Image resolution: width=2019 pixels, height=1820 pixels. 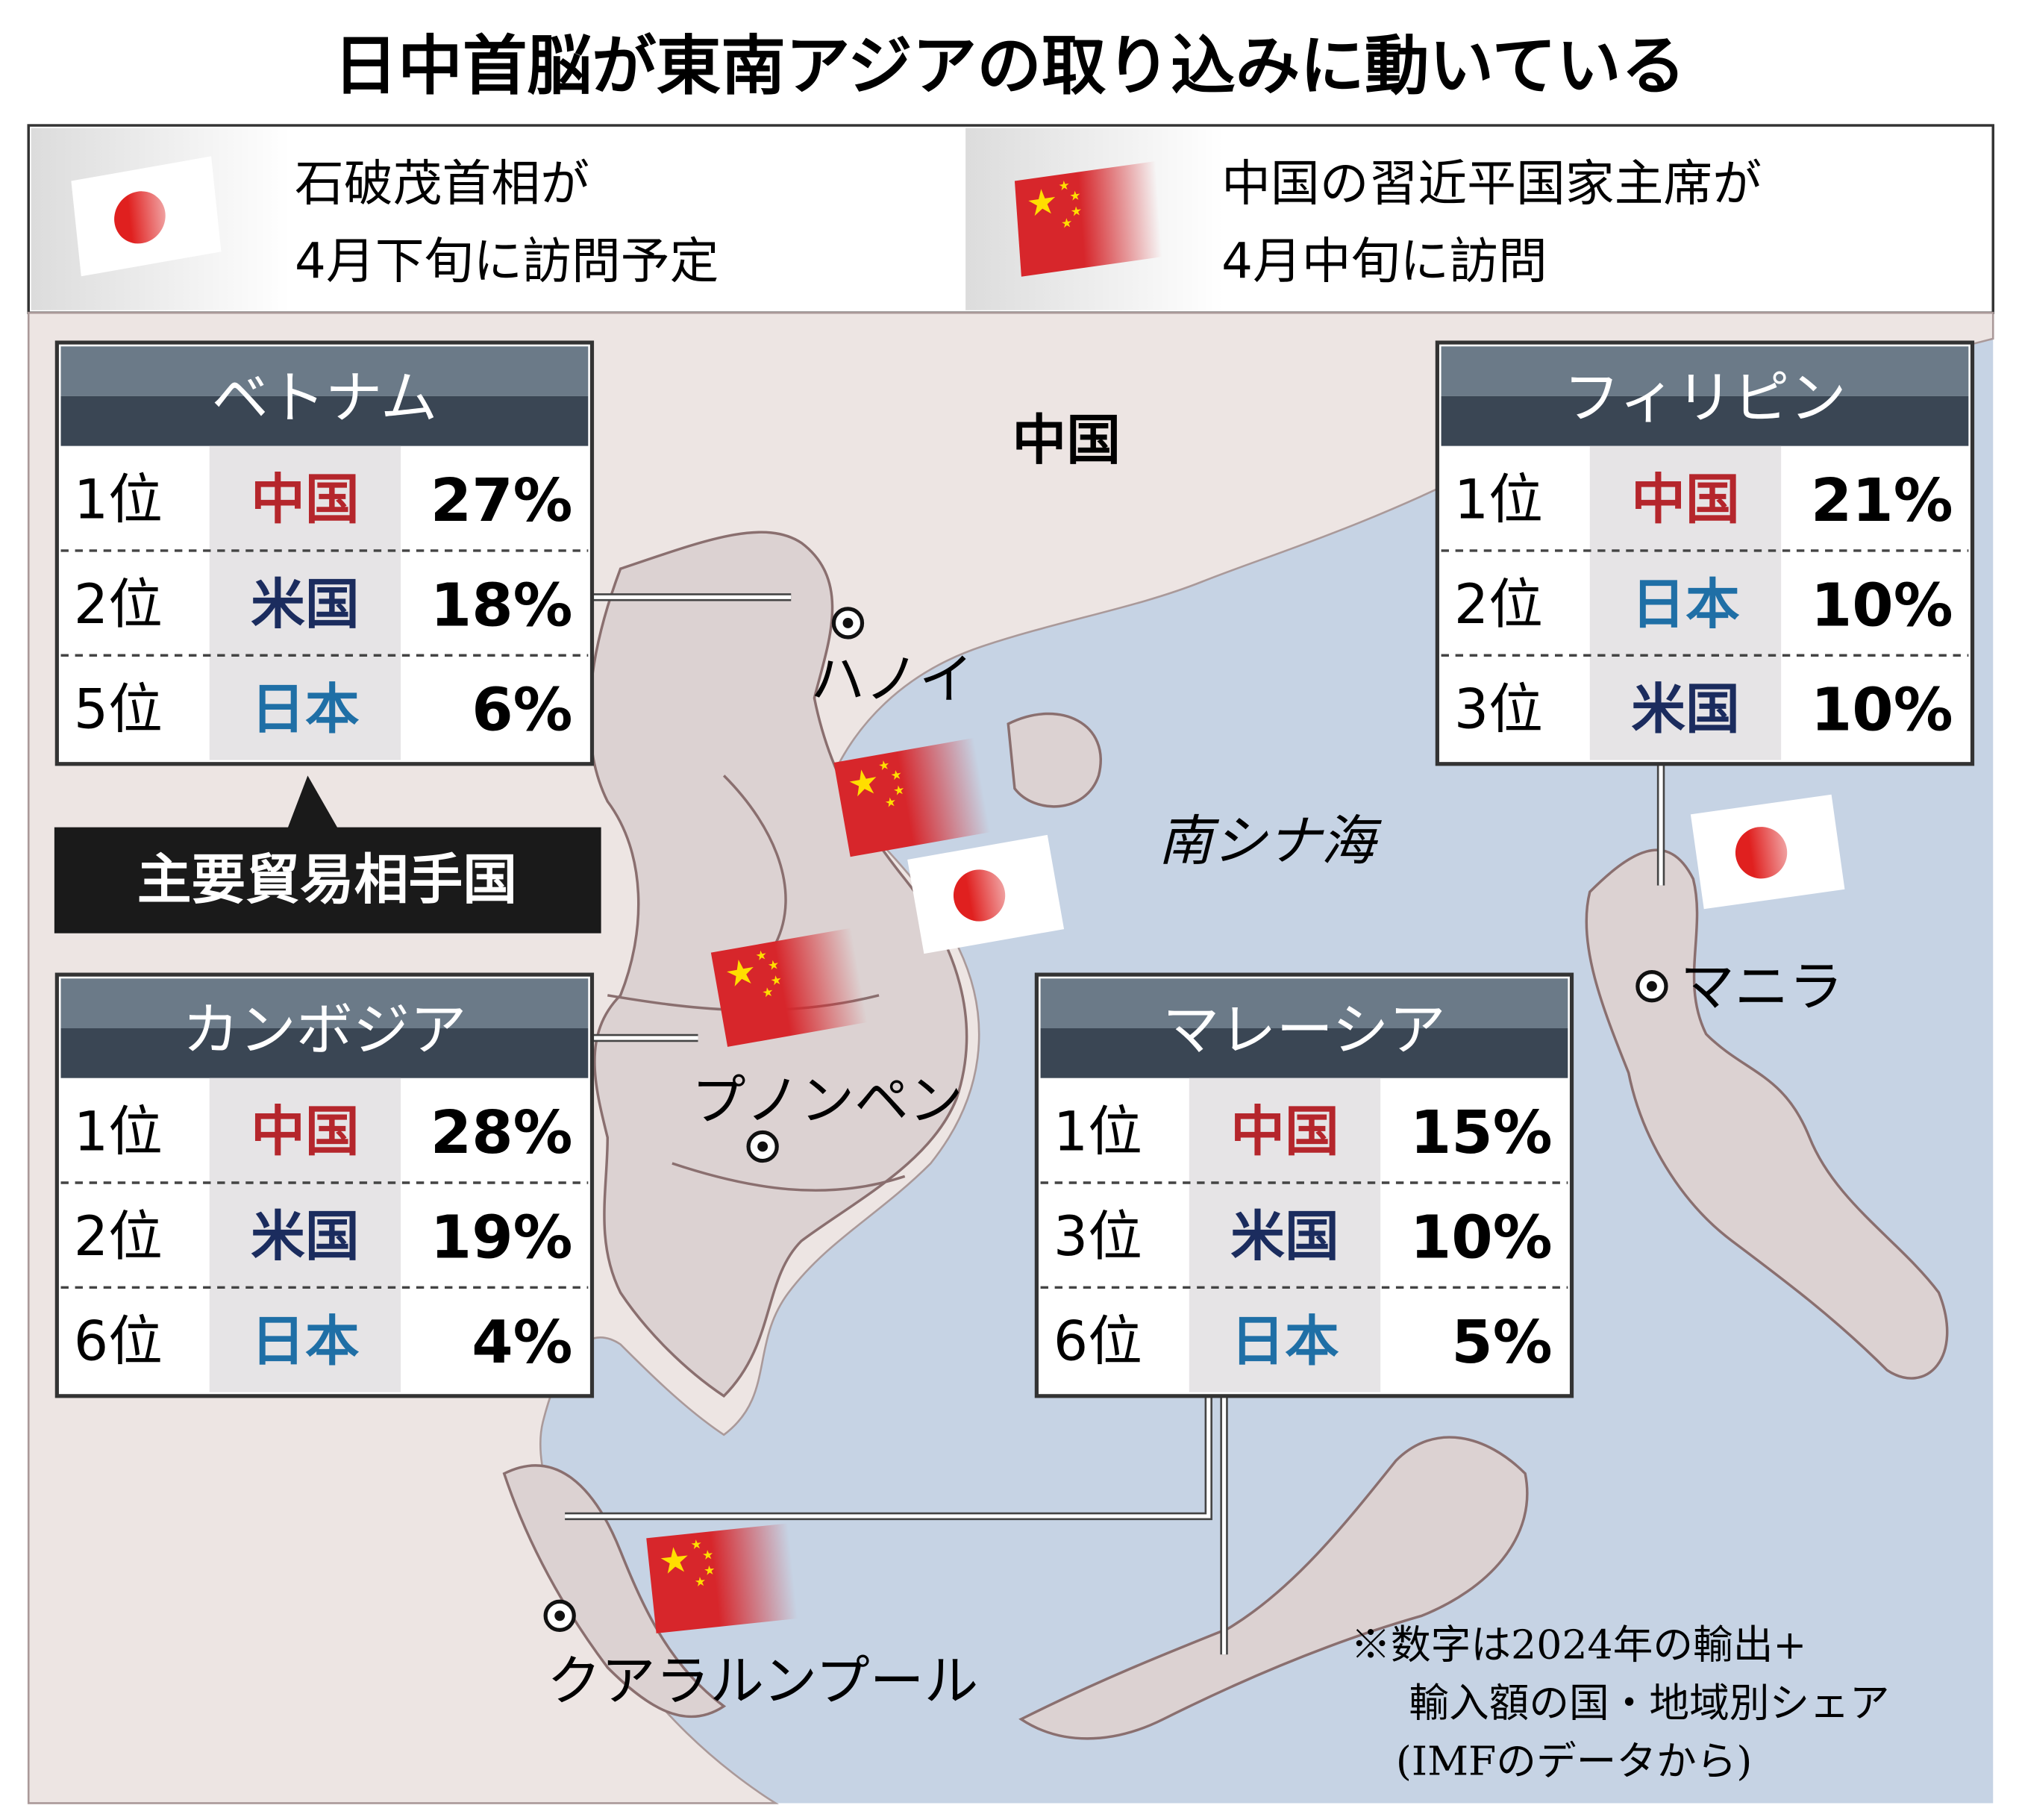 What do you see at coordinates (1705, 398) in the screenshot?
I see `table-title: フィリピン` at bounding box center [1705, 398].